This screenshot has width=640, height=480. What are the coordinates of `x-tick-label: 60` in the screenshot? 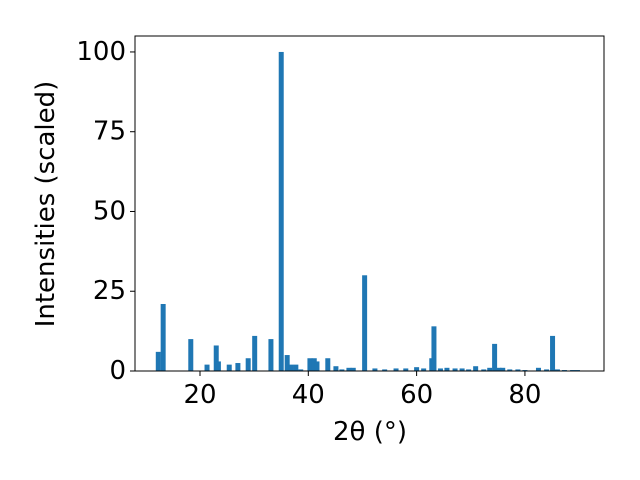 It's located at (416, 395).